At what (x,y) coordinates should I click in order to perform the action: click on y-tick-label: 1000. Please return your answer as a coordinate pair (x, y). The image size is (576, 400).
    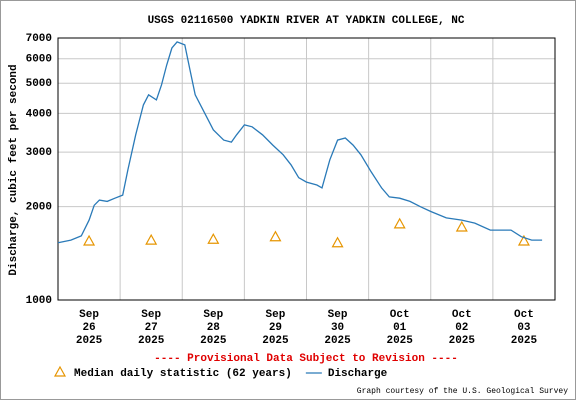
    Looking at the image, I should click on (39, 301).